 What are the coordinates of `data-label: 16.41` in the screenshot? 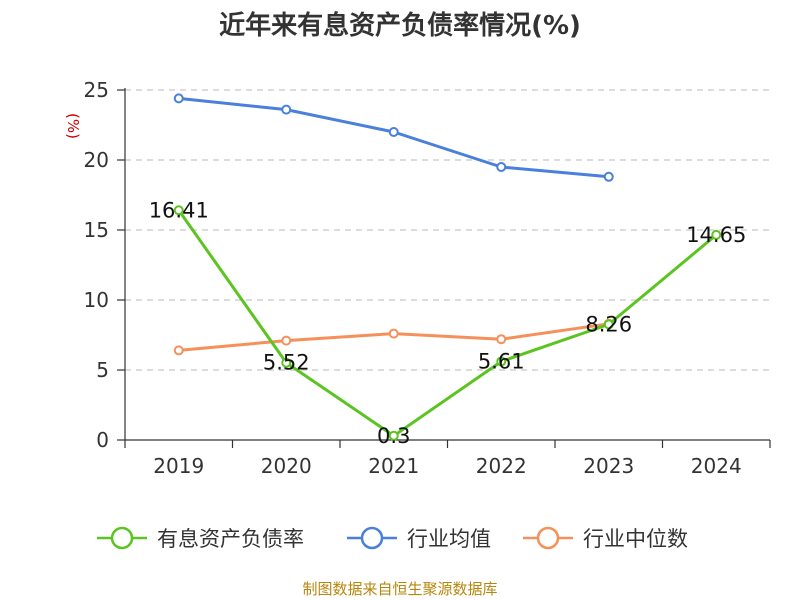 It's located at (179, 210).